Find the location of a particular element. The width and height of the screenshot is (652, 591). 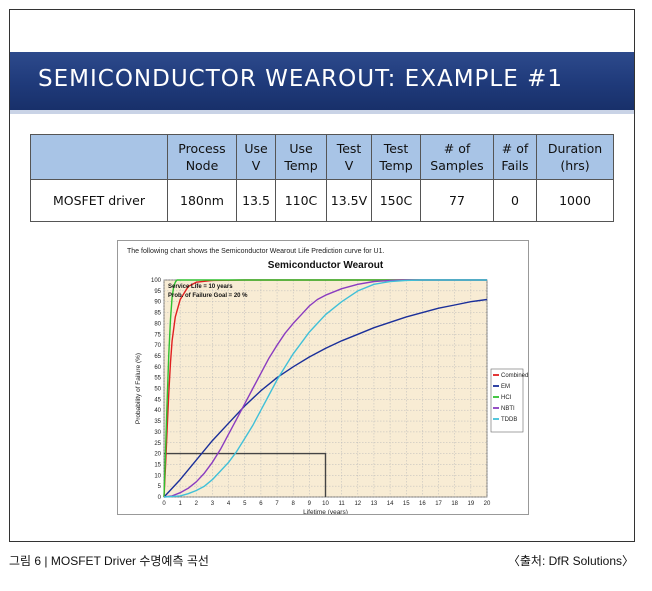

table-cell: 1000 is located at coordinates (575, 200).